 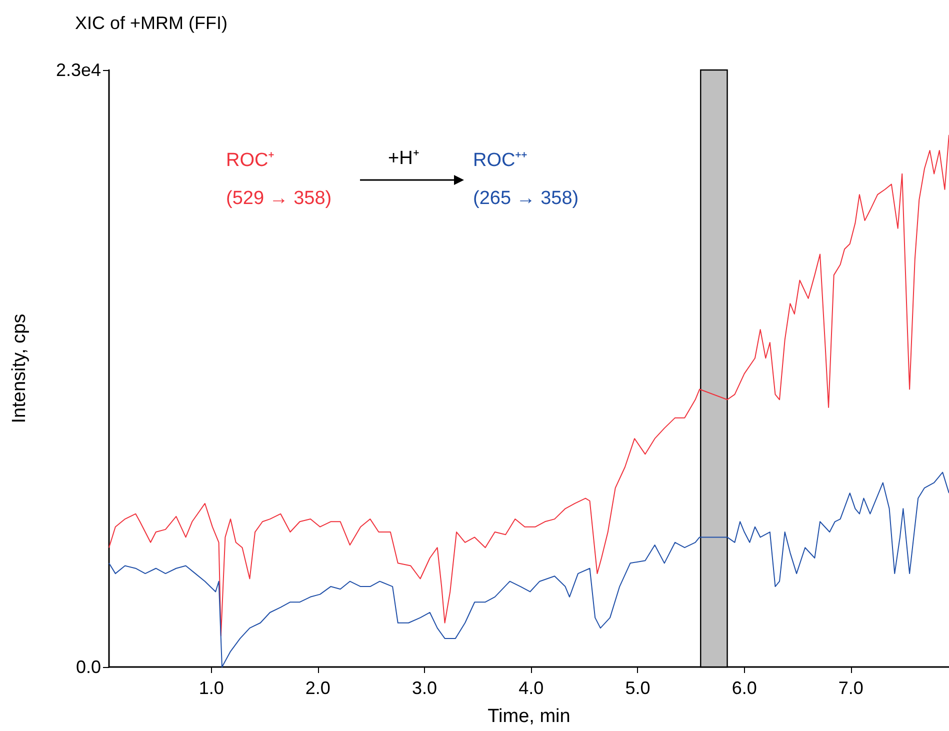 I want to click on x-tick-label: 7.0, so click(x=851, y=688).